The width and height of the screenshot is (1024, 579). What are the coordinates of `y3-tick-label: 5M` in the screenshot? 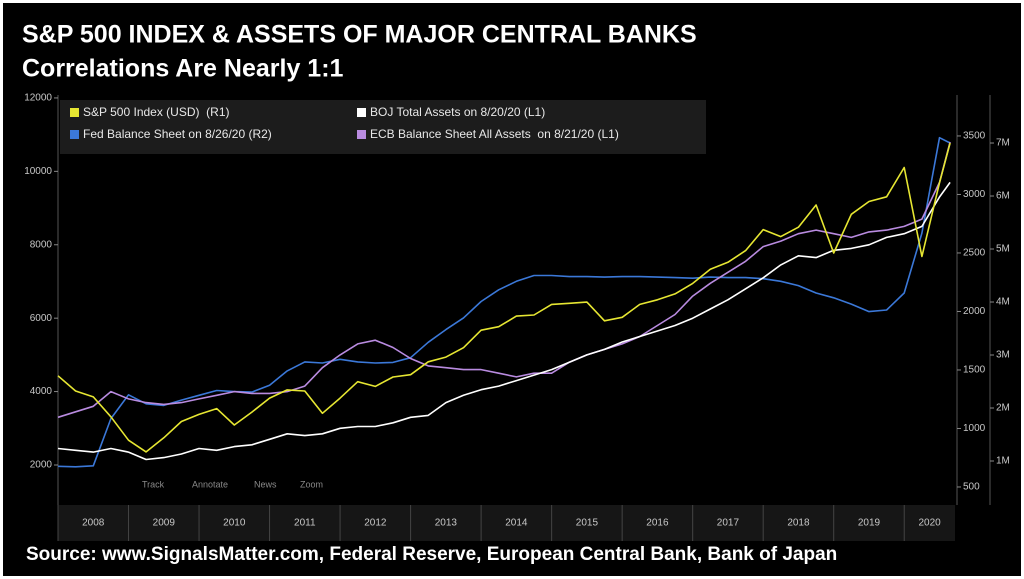 It's located at (1003, 249).